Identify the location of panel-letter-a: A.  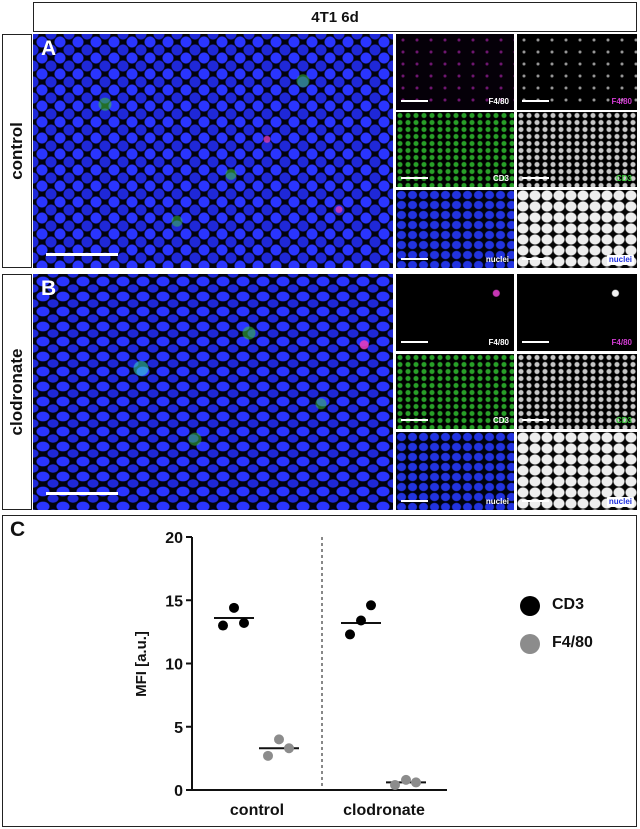
(49, 48).